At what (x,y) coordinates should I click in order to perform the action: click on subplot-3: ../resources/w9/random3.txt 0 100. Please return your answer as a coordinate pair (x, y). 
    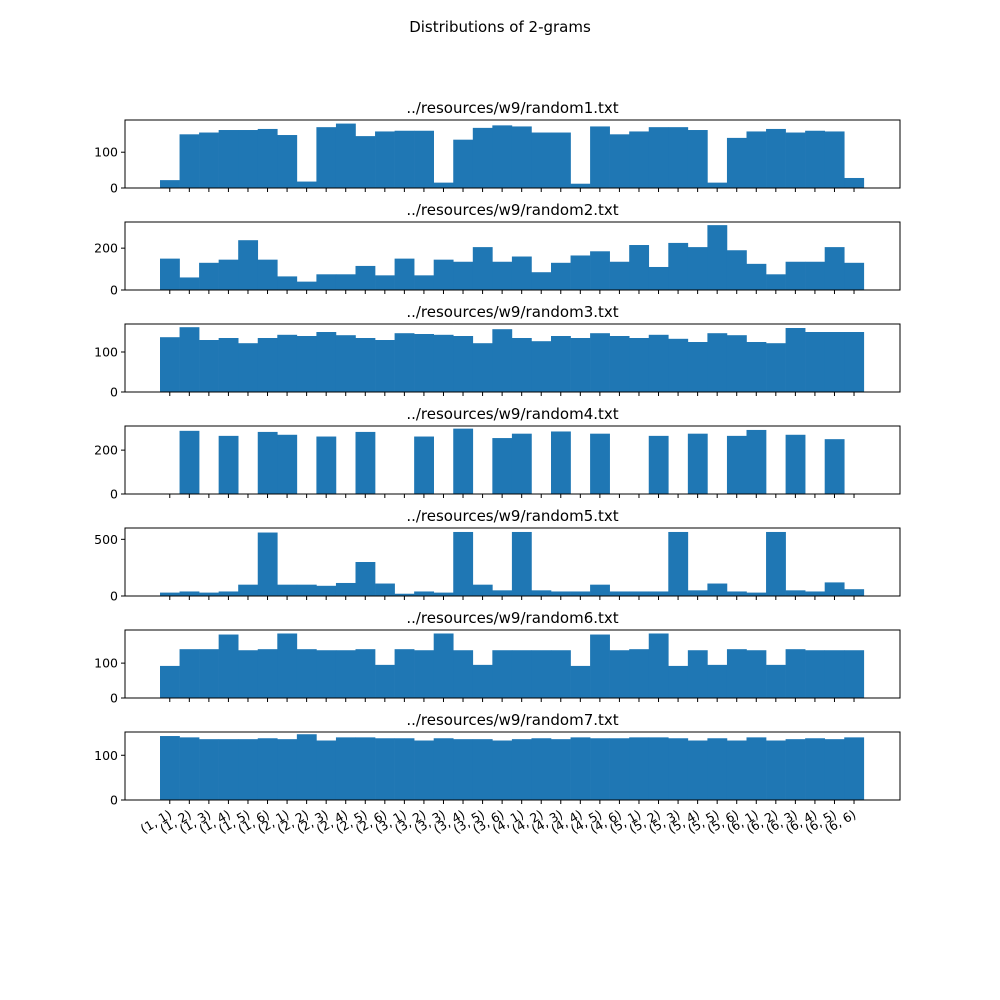
    Looking at the image, I should click on (497, 351).